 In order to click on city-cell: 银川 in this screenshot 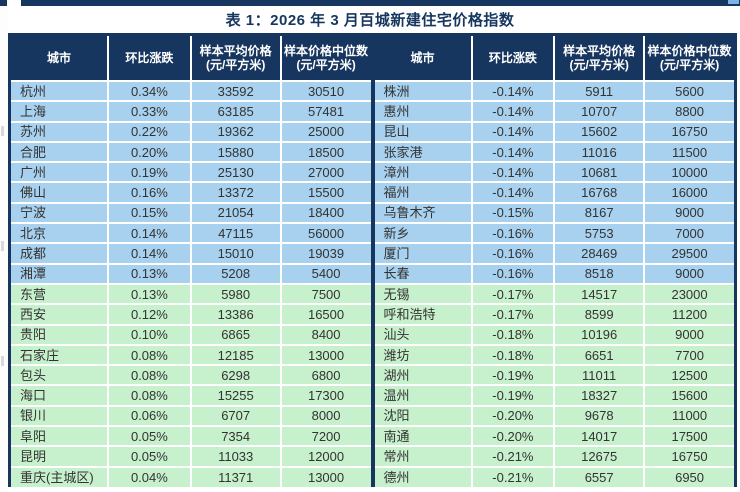, I will do `click(60, 415)`.